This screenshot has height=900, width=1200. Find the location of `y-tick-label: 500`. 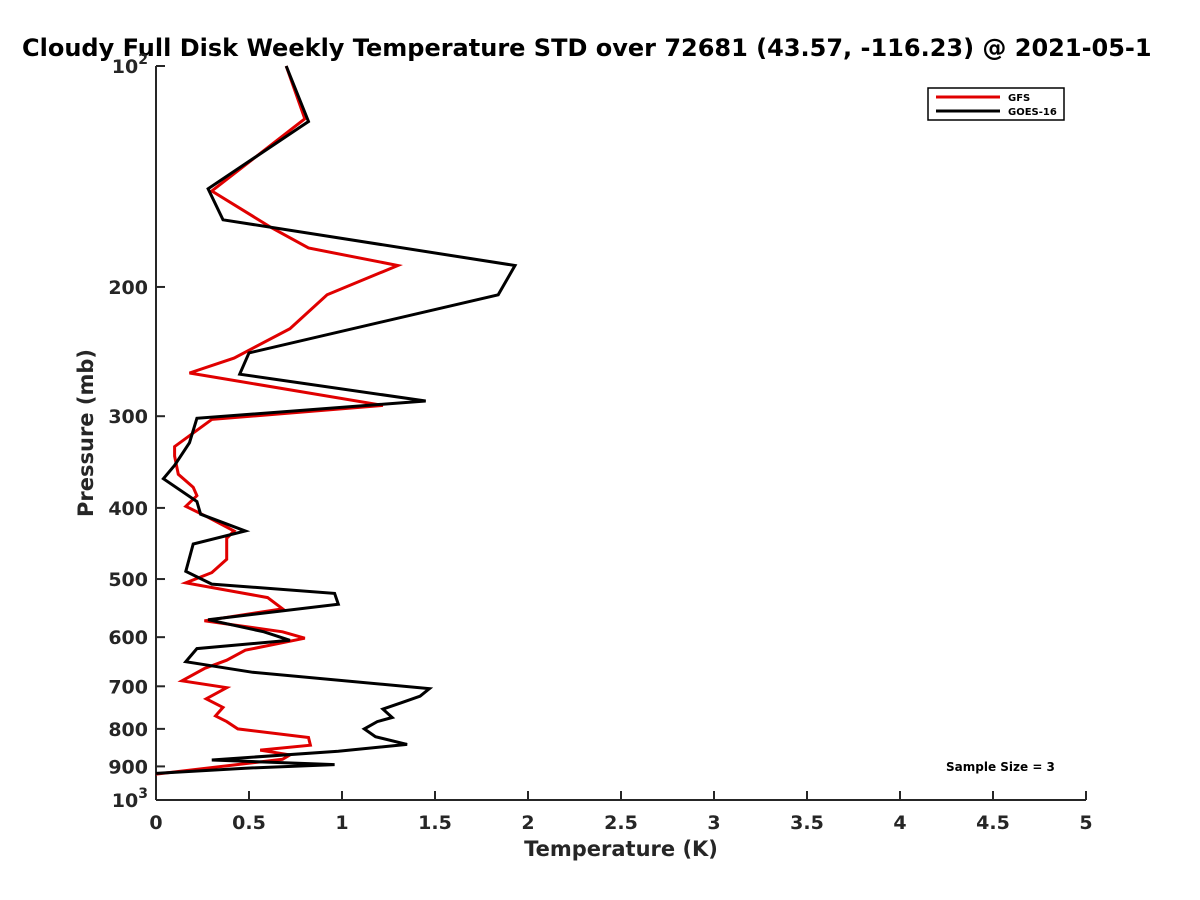

y-tick-label: 500 is located at coordinates (128, 580).